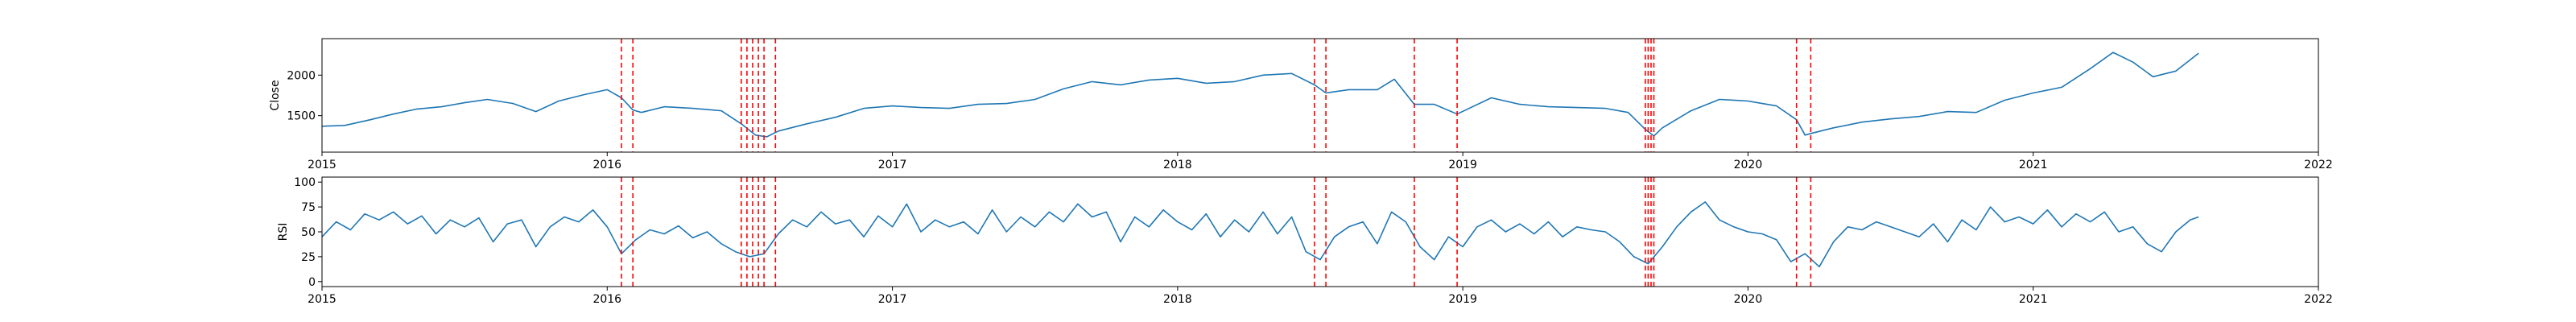  Describe the element at coordinates (283, 232) in the screenshot. I see `rsi-y-axis-label: RSI` at that location.